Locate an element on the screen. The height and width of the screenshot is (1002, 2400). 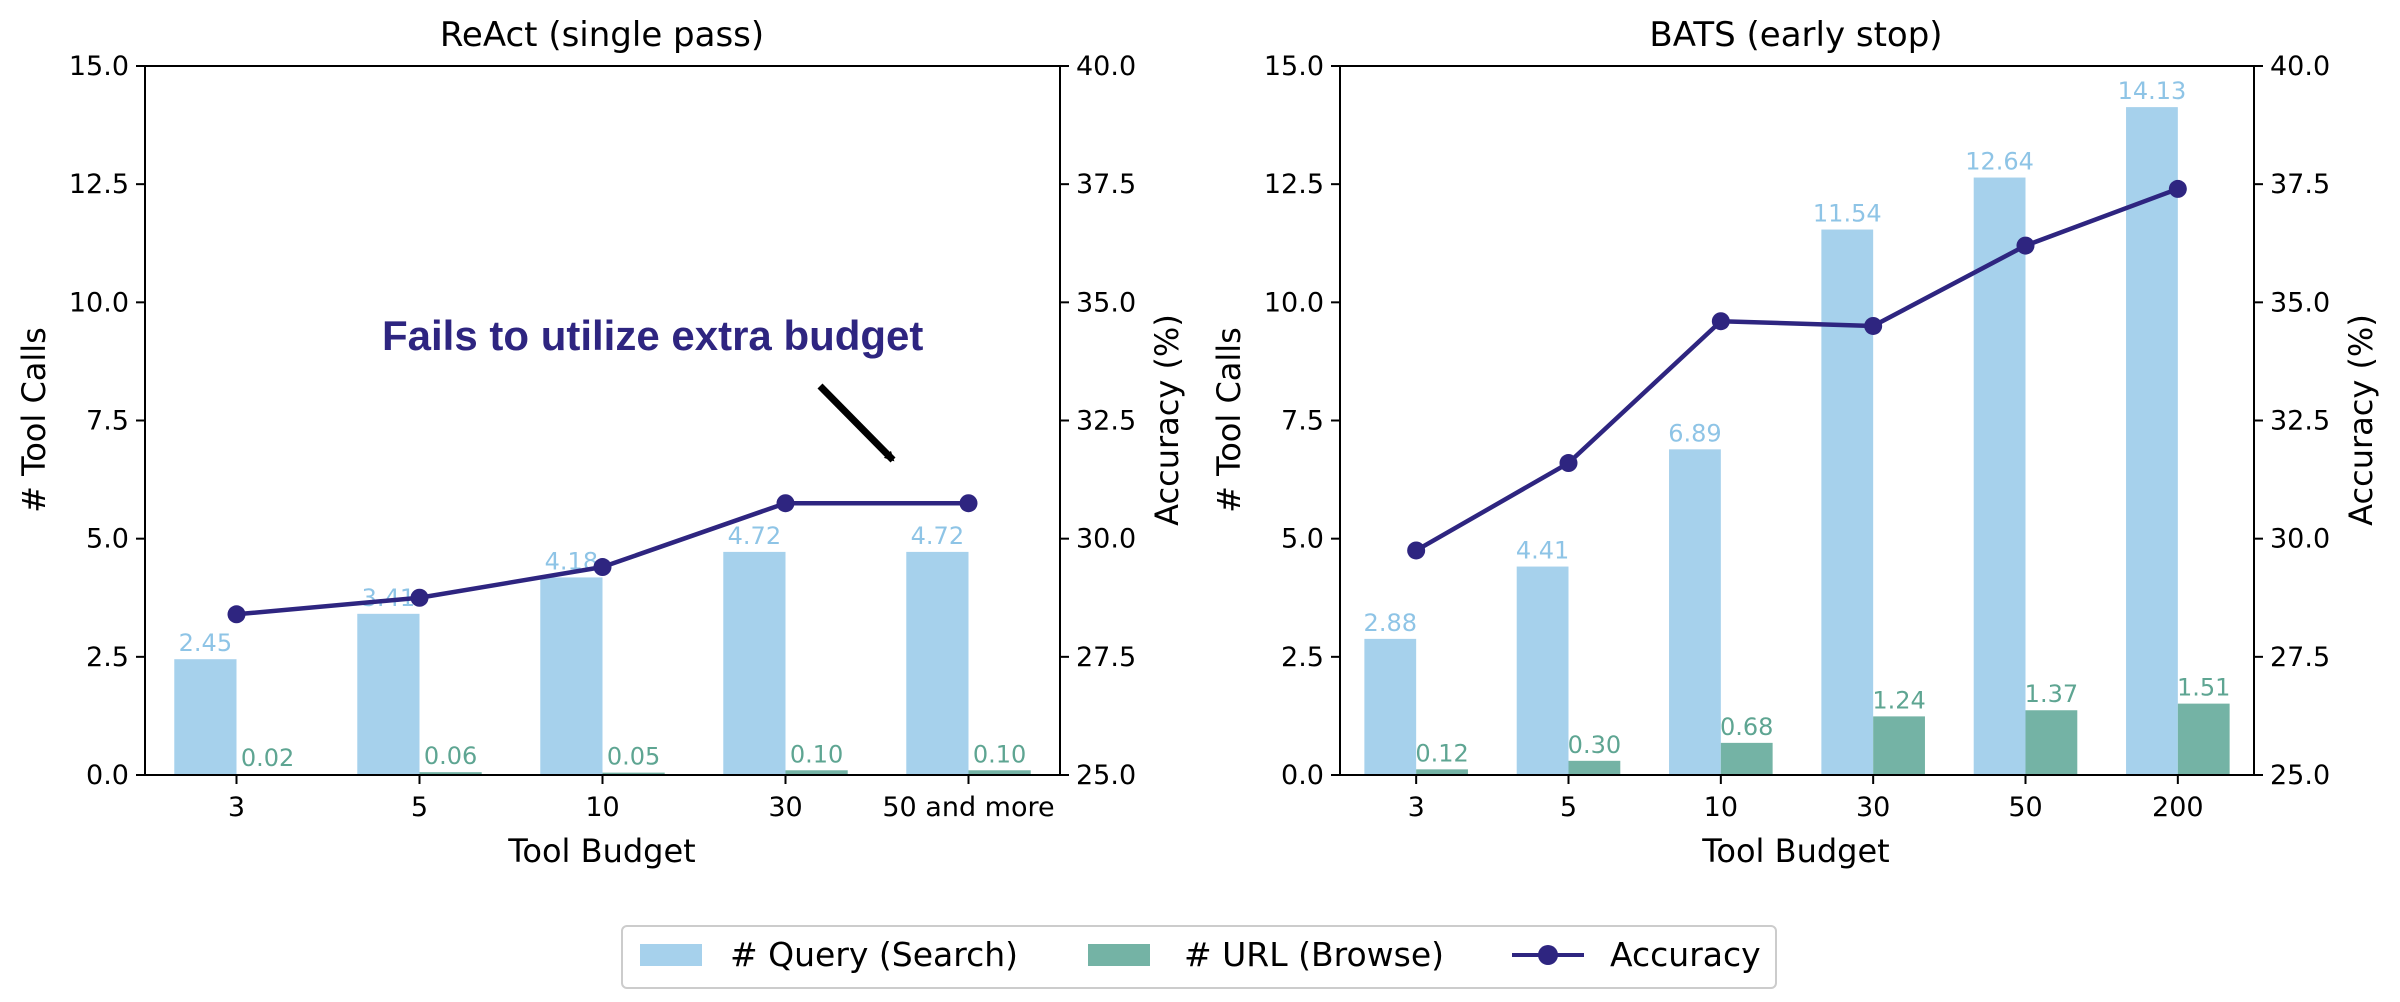
chart-left-xlabel: Tool Budget is located at coordinates (601, 851).